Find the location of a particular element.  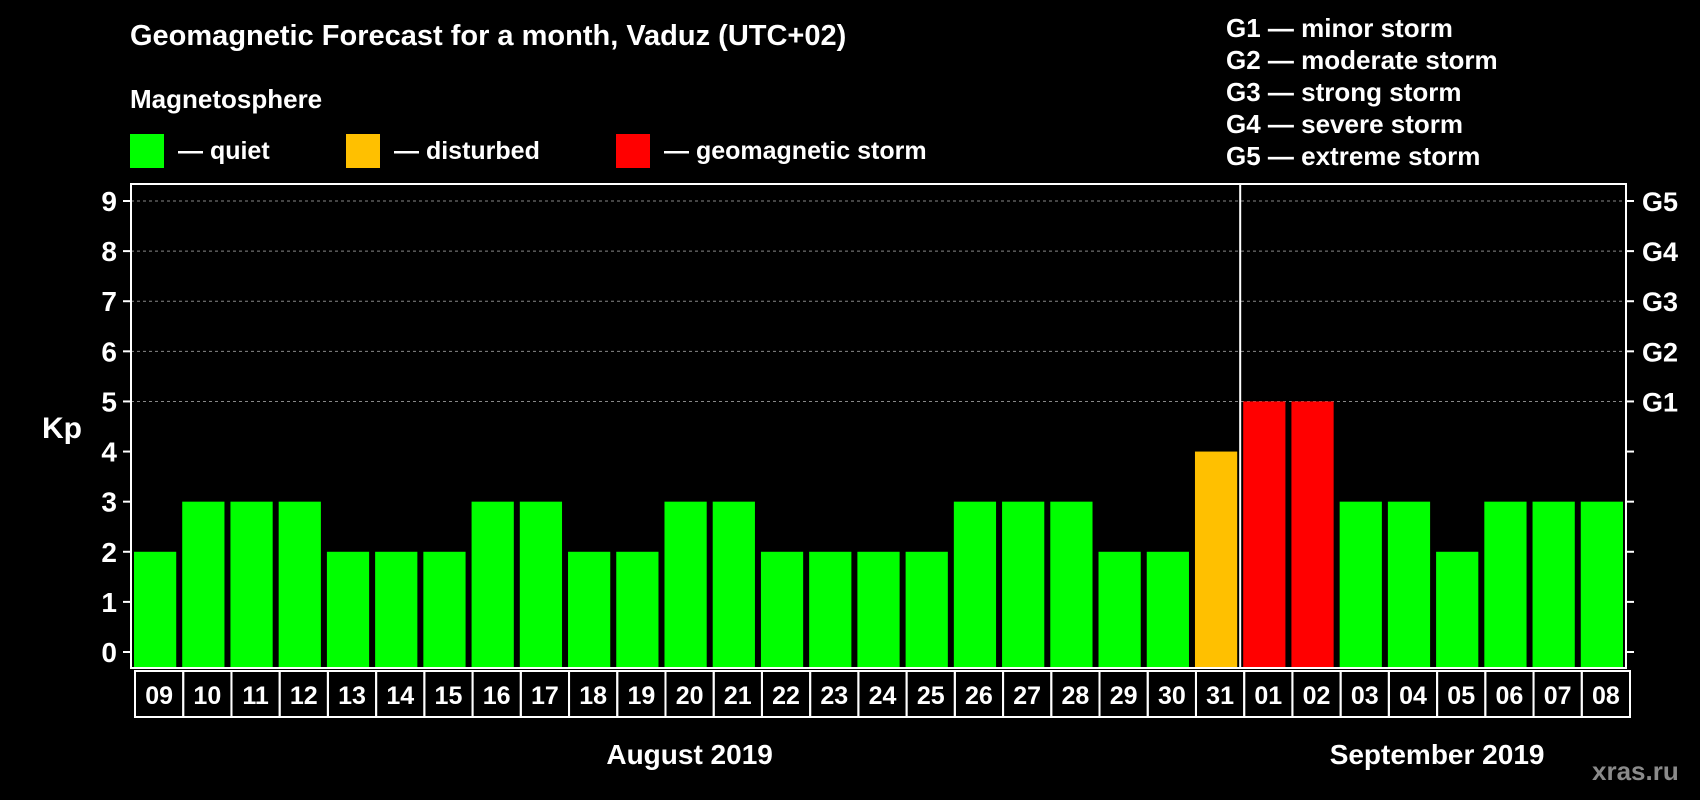

x-tick-label-12: 12 is located at coordinates (304, 696).